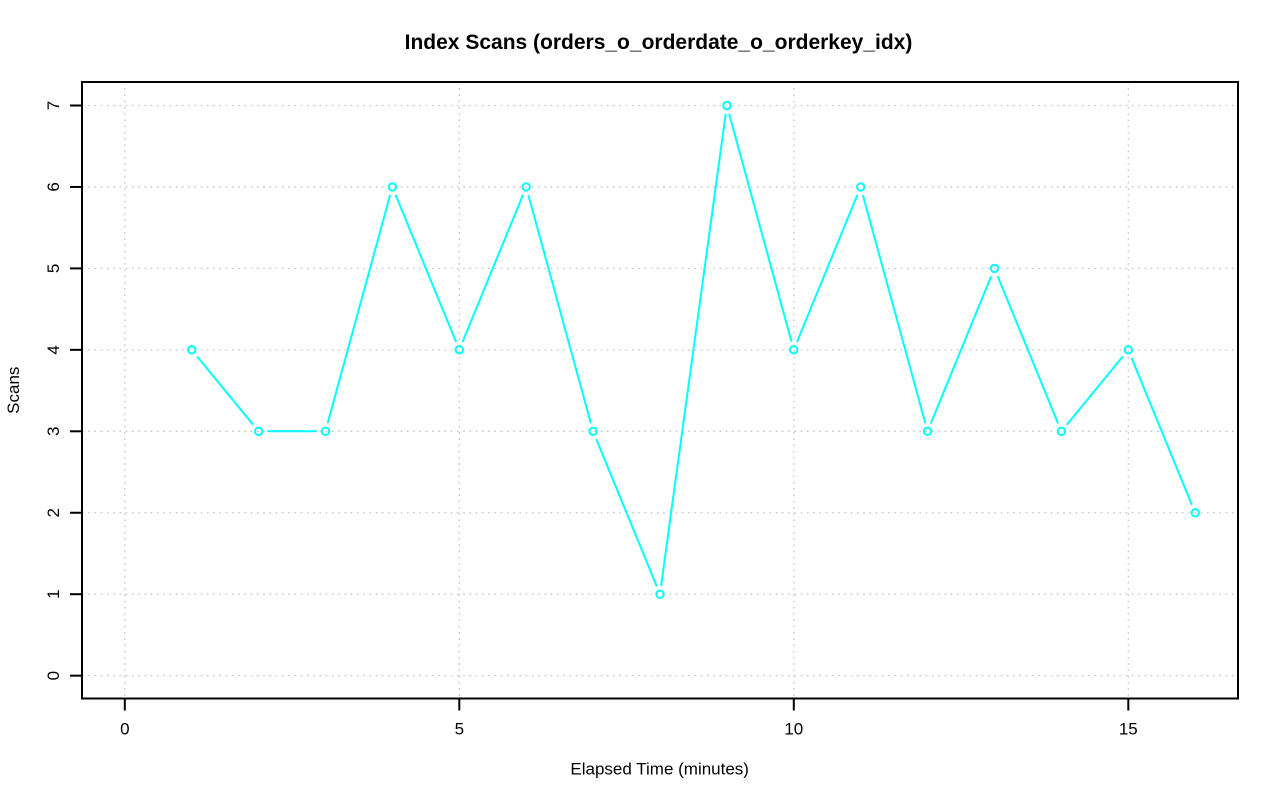 The image size is (1280, 801). I want to click on svg-text: 1, so click(53, 593).